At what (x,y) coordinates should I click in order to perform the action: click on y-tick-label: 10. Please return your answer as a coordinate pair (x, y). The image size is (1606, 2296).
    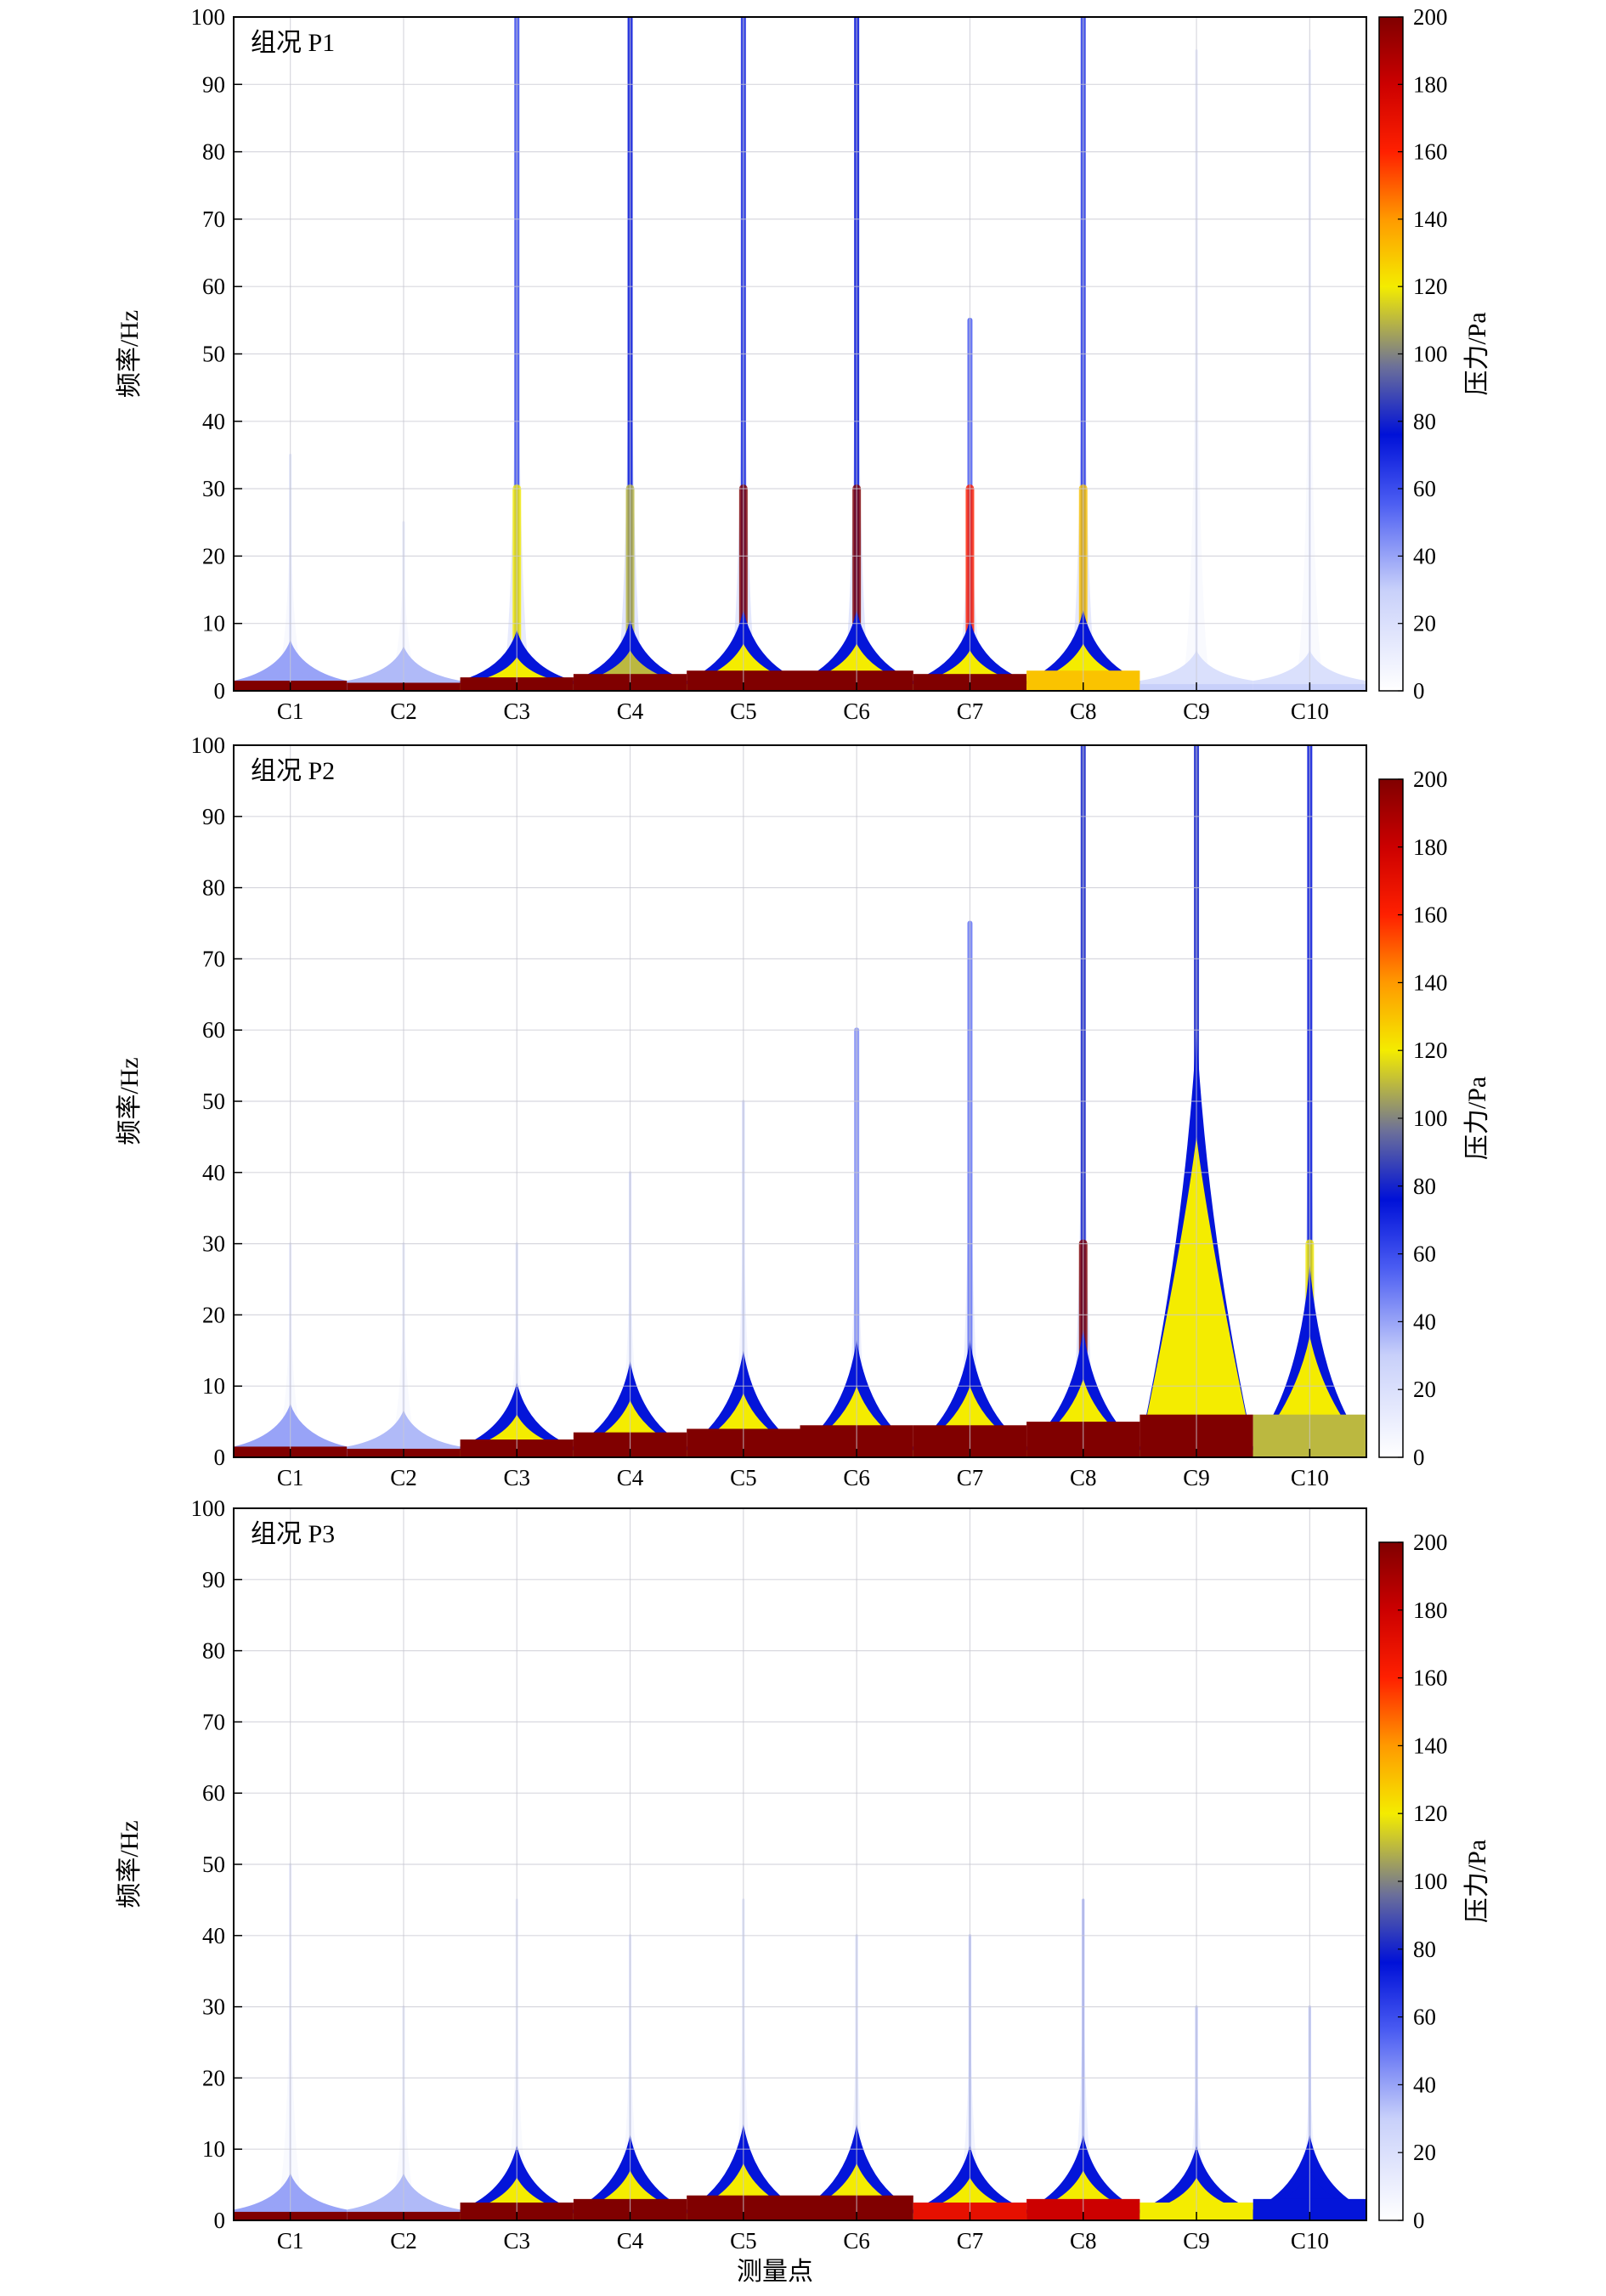
    Looking at the image, I should click on (214, 2149).